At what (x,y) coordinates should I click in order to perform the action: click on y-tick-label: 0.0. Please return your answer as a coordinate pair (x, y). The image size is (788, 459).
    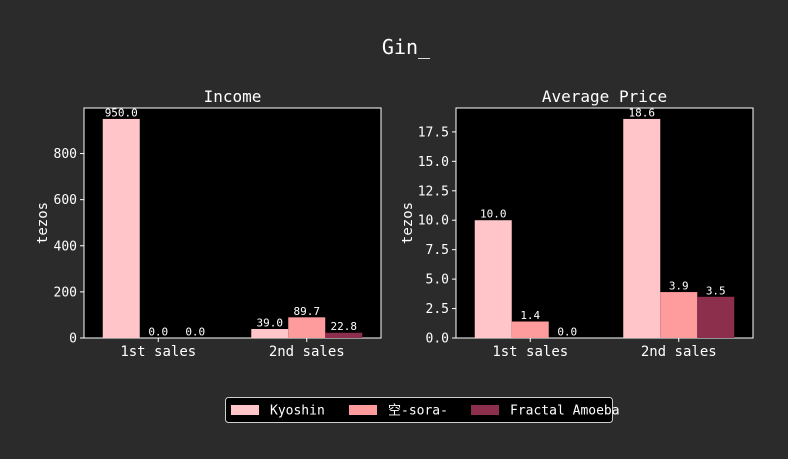
    Looking at the image, I should click on (437, 339).